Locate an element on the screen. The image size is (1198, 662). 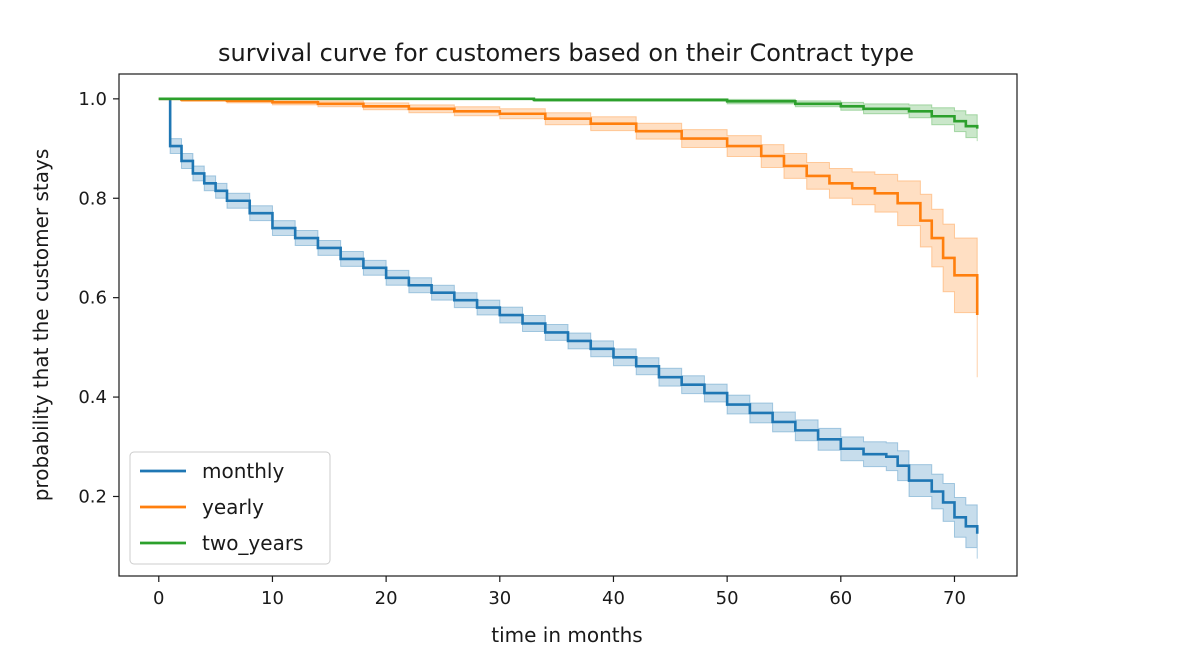
x-axis-label: time in months is located at coordinates (566, 635).